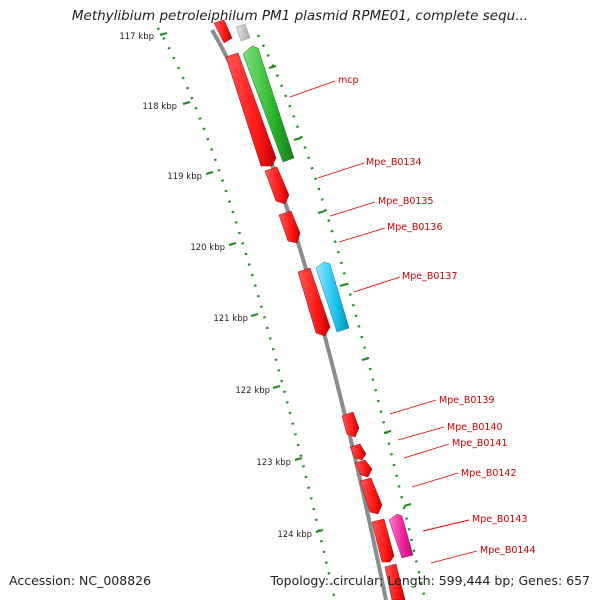 The width and height of the screenshot is (600, 600). What do you see at coordinates (136, 37) in the screenshot?
I see `kbp-label: 117 kbp` at bounding box center [136, 37].